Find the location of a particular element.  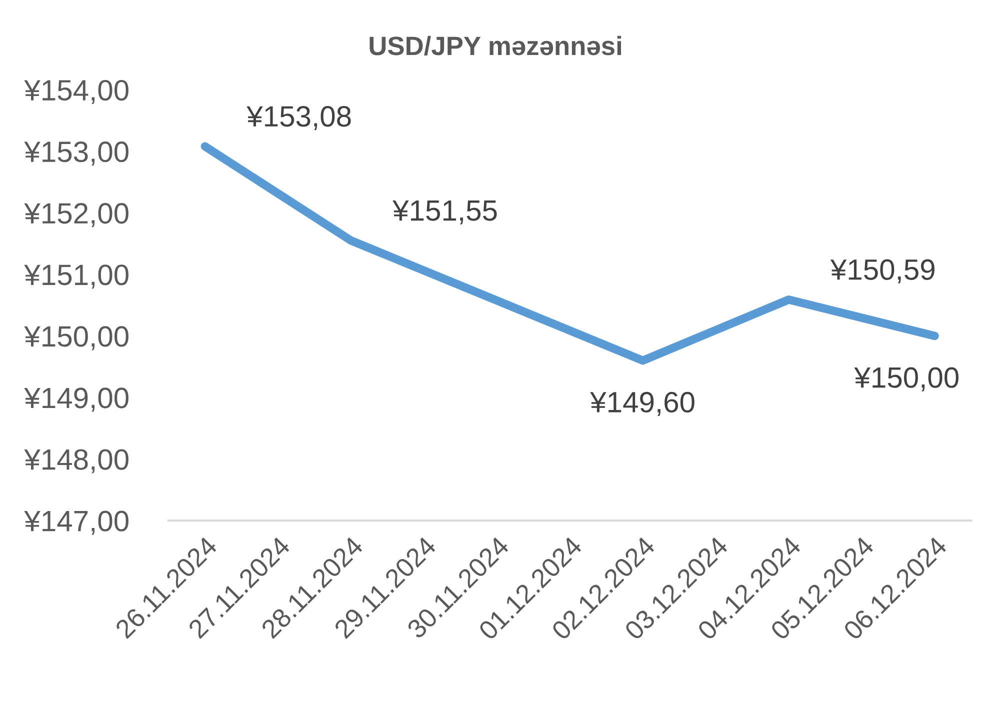

data-label: ¥151,55 is located at coordinates (444, 212).